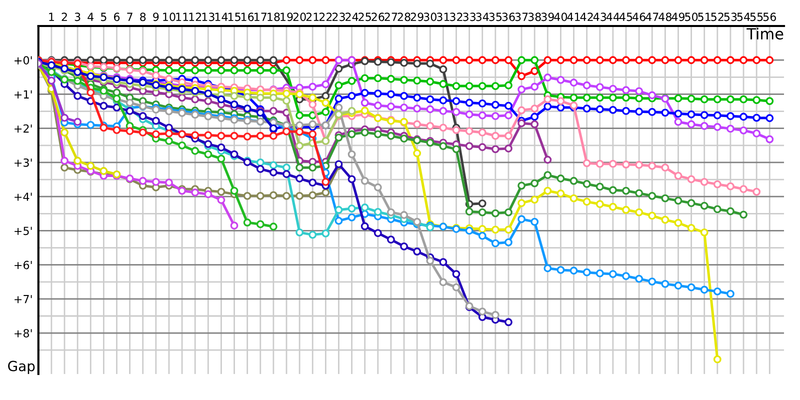 Image resolution: width=800 pixels, height=400 pixels. I want to click on x-tick-label: 27, so click(391, 16).